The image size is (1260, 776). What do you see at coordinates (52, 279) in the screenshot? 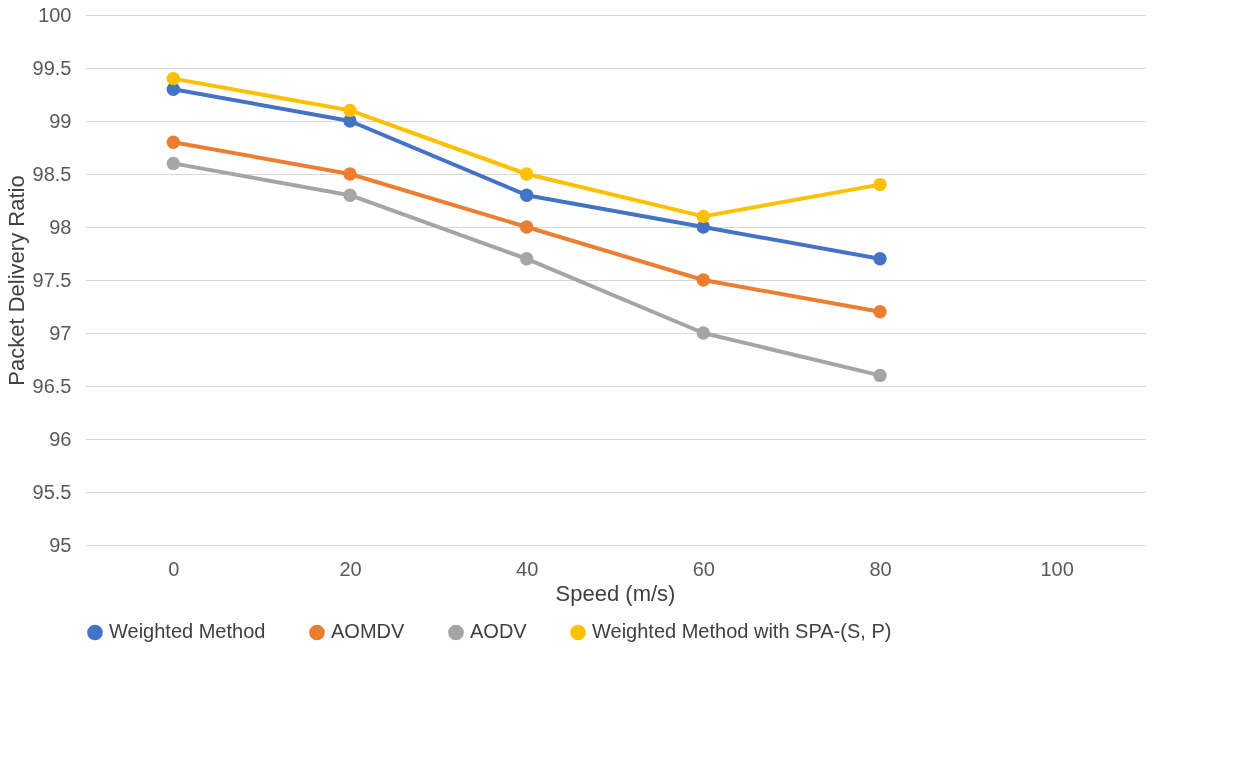
I see `y-tick-label: 97.5` at bounding box center [52, 279].